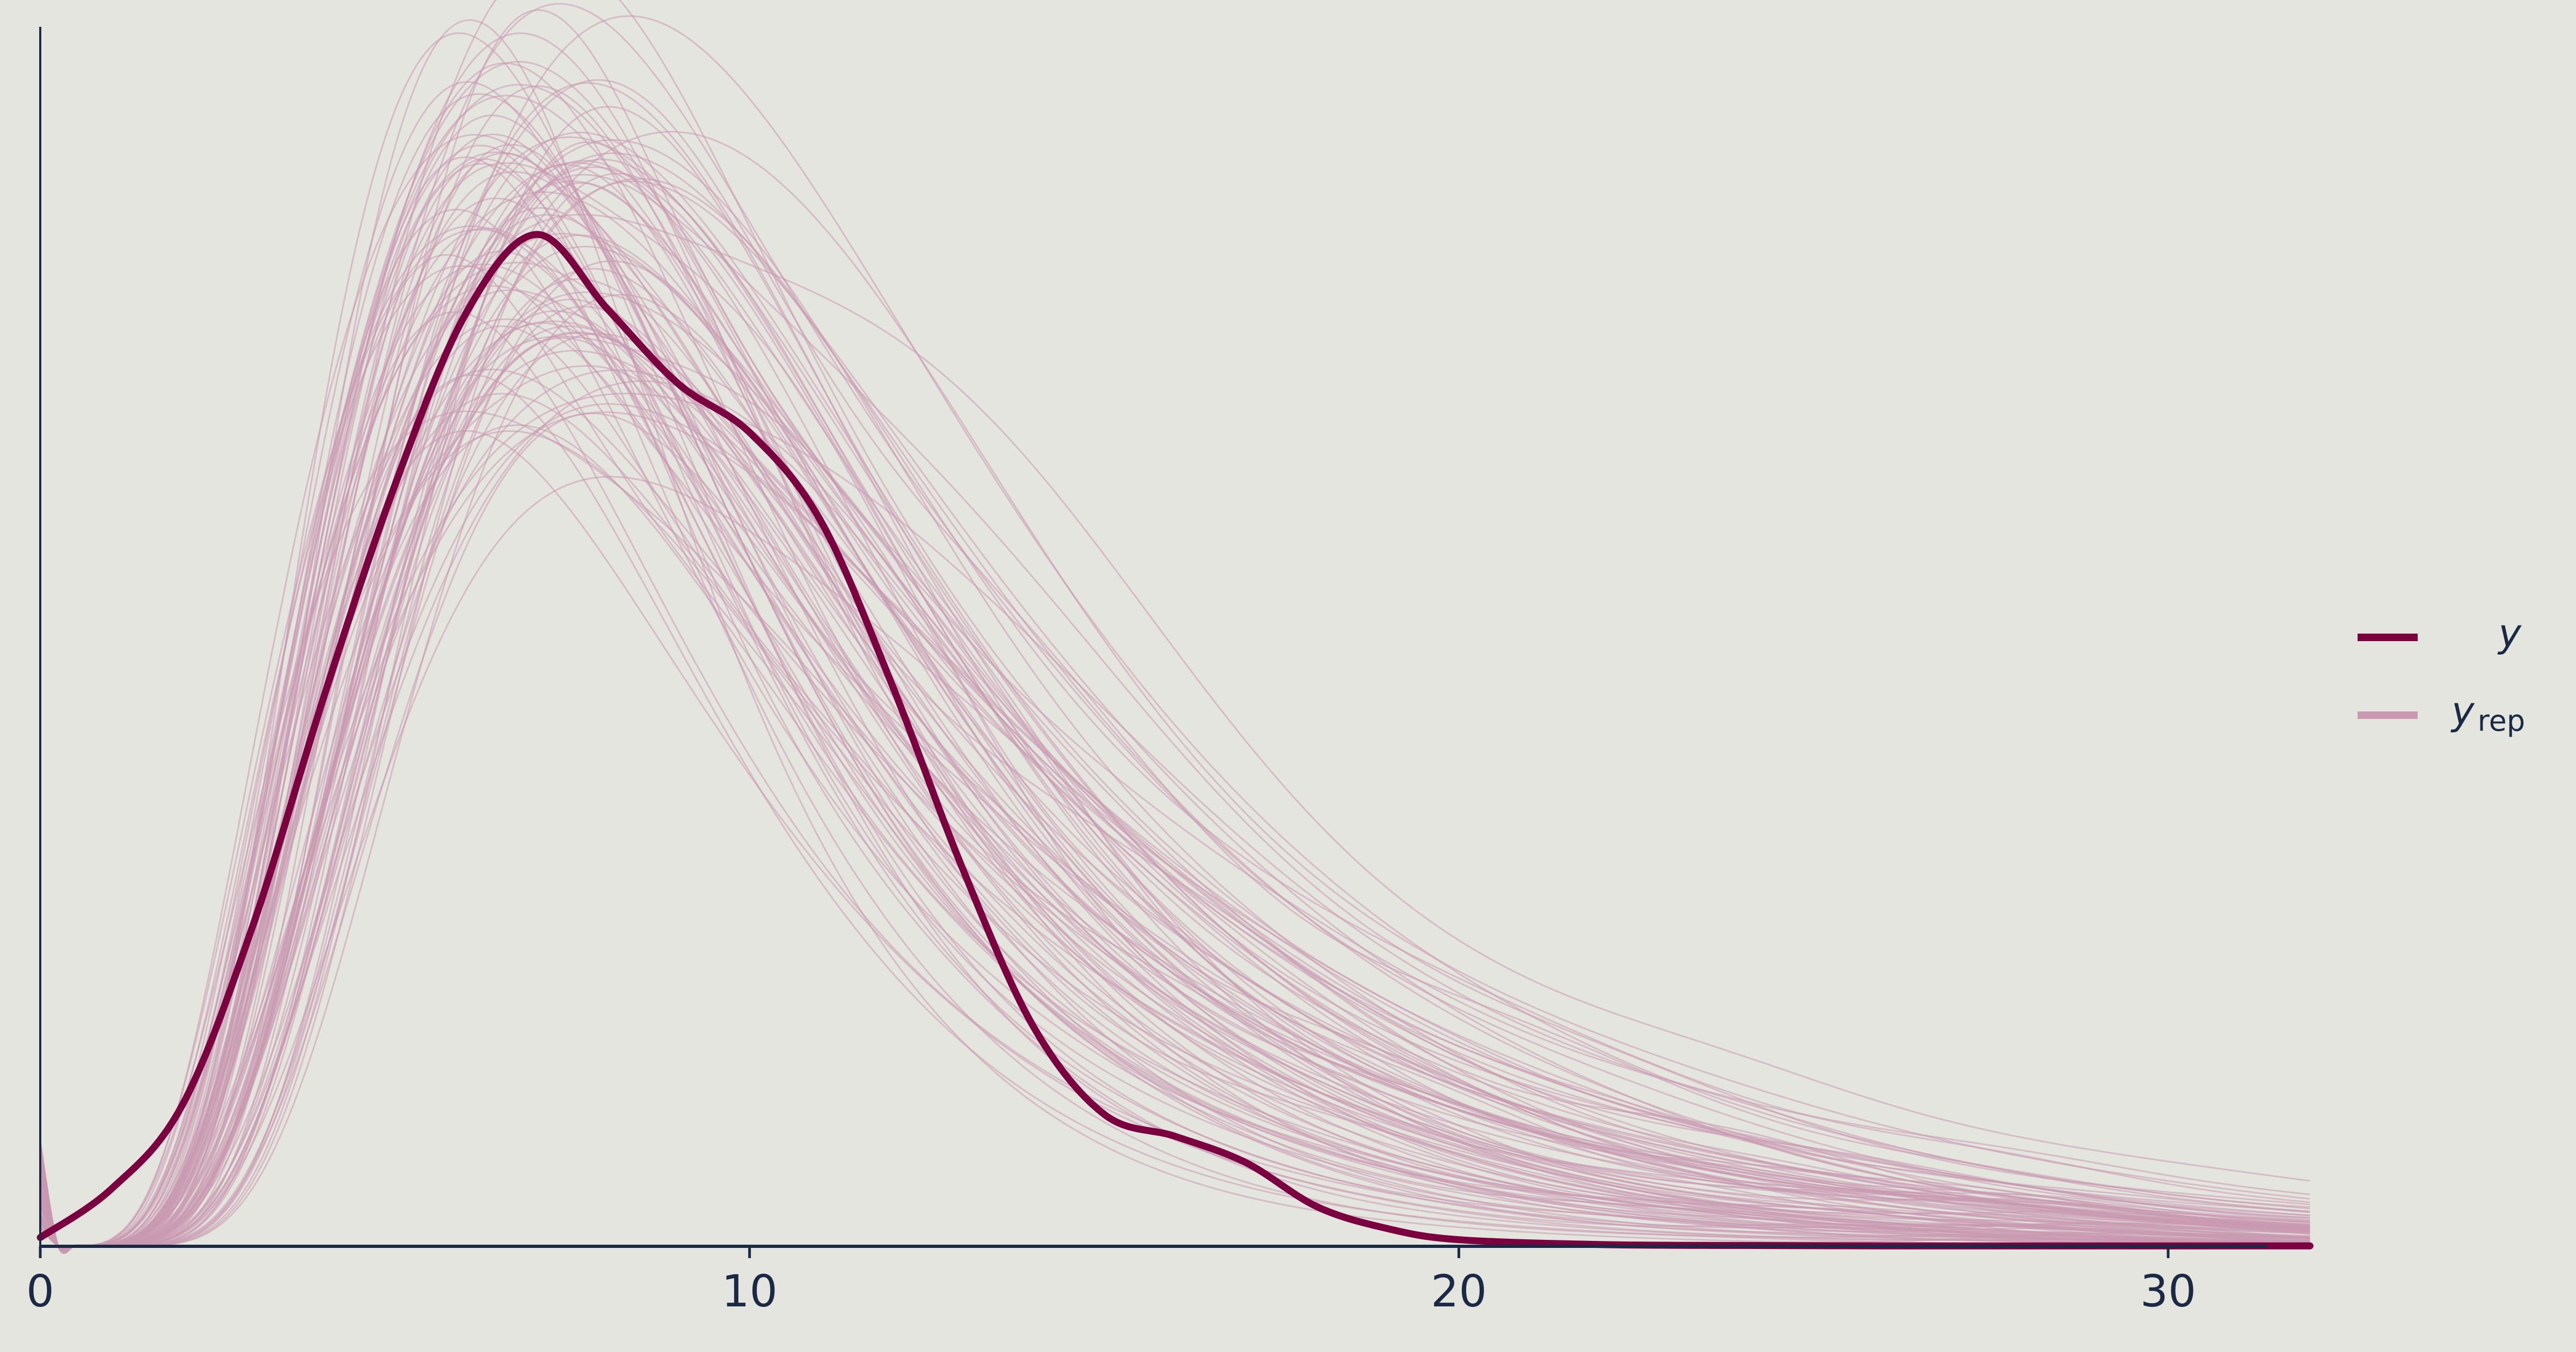 The width and height of the screenshot is (2576, 1352). Describe the element at coordinates (2462, 710) in the screenshot. I see `legend-yrep-base: y` at that location.